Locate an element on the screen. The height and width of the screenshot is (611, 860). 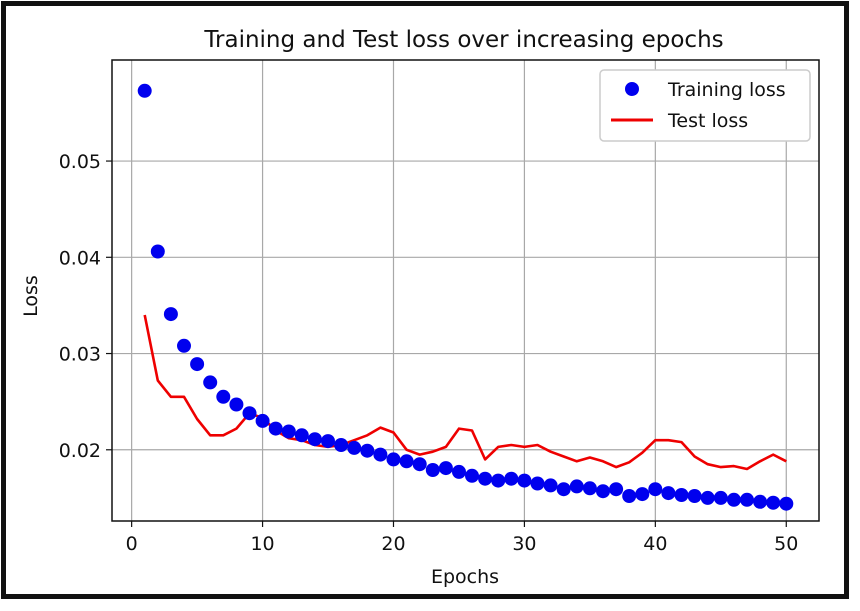
y-tick-label: 0.02 is located at coordinates (80, 451).